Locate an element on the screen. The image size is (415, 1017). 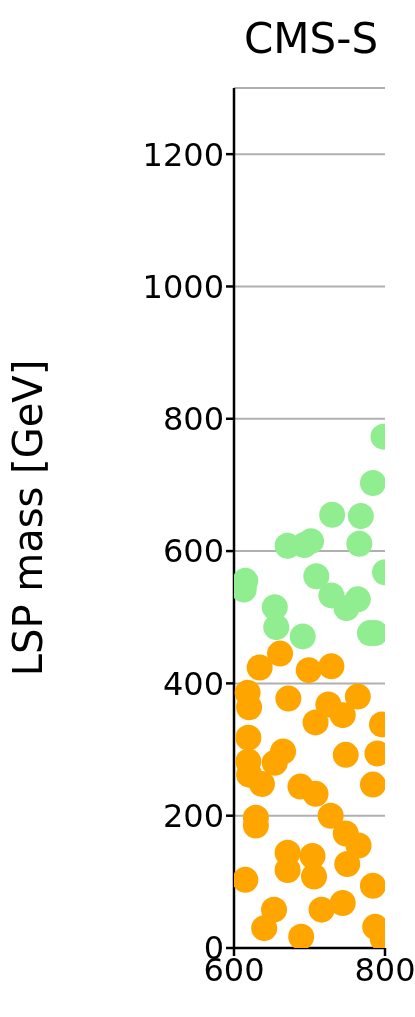
y-axis-title: LSP mass [GeV] is located at coordinates (28, 518).